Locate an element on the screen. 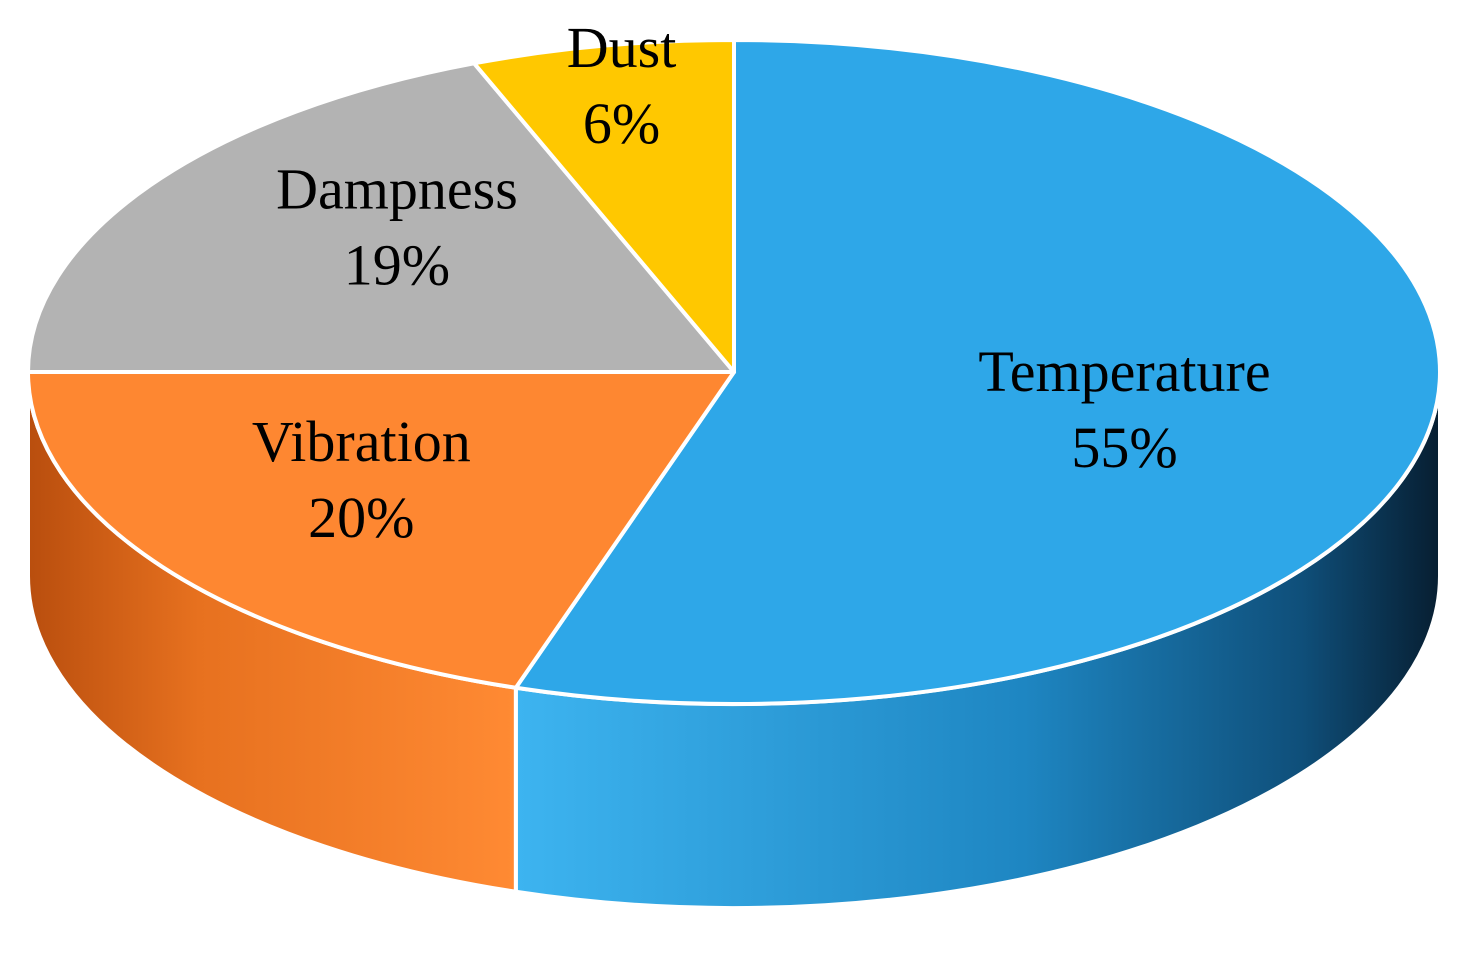 The width and height of the screenshot is (1472, 971). pie-value-vibration: 20% is located at coordinates (361, 517).